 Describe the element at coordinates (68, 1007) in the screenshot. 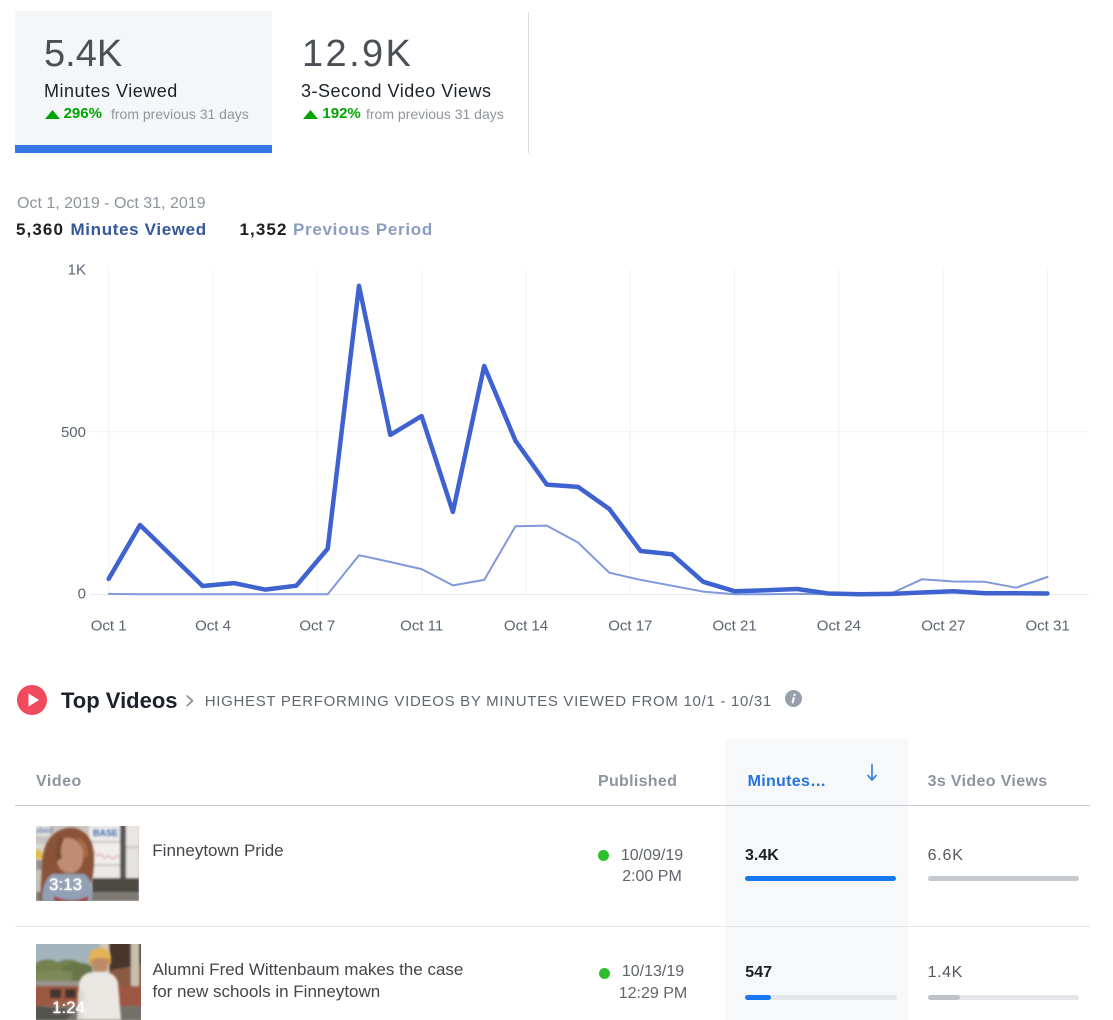

I see `svg-text: 1:24` at that location.